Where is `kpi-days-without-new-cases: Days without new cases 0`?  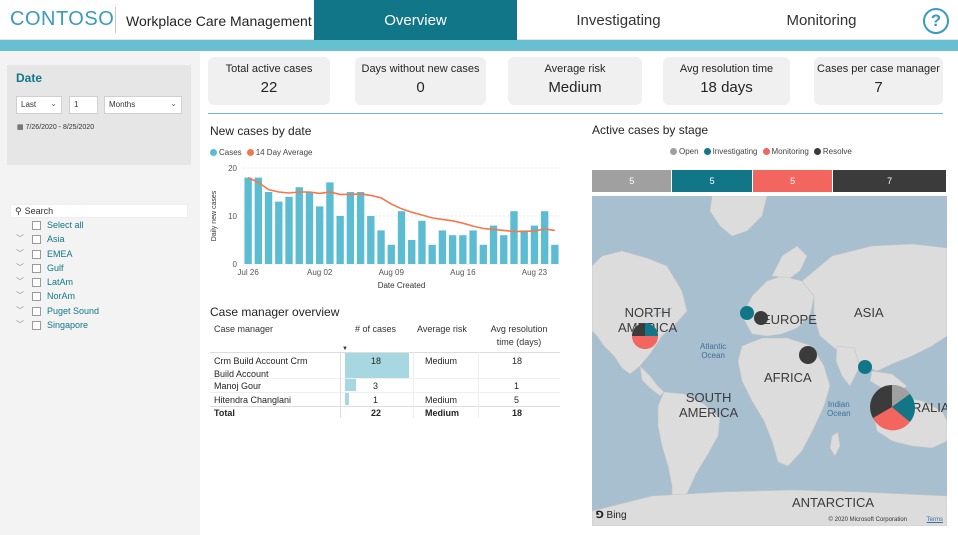
kpi-days-without-new-cases: Days without new cases 0 is located at coordinates (420, 81).